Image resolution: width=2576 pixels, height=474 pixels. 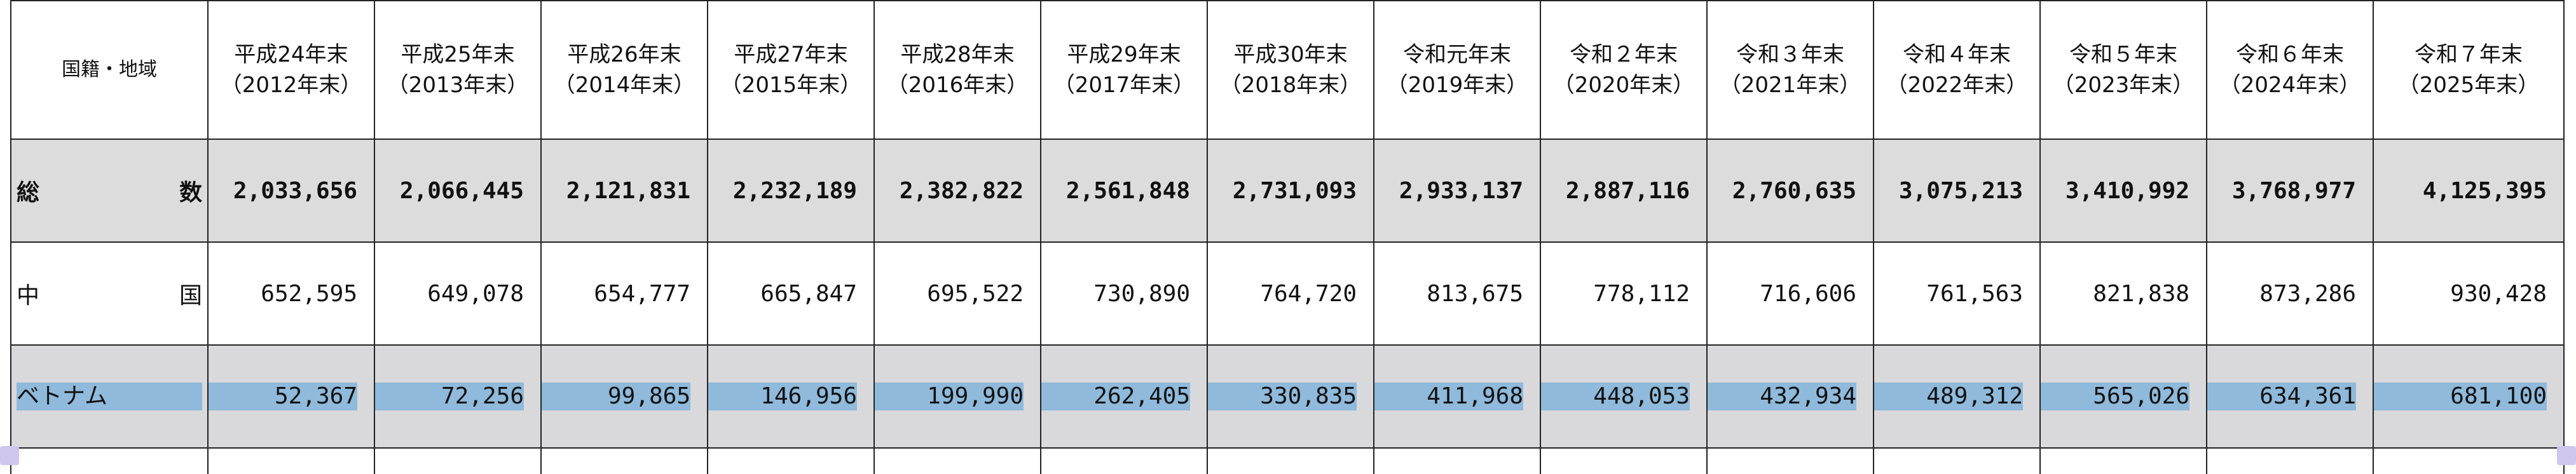 What do you see at coordinates (1457, 396) in the screenshot?
I see `value-cell: 411,968` at bounding box center [1457, 396].